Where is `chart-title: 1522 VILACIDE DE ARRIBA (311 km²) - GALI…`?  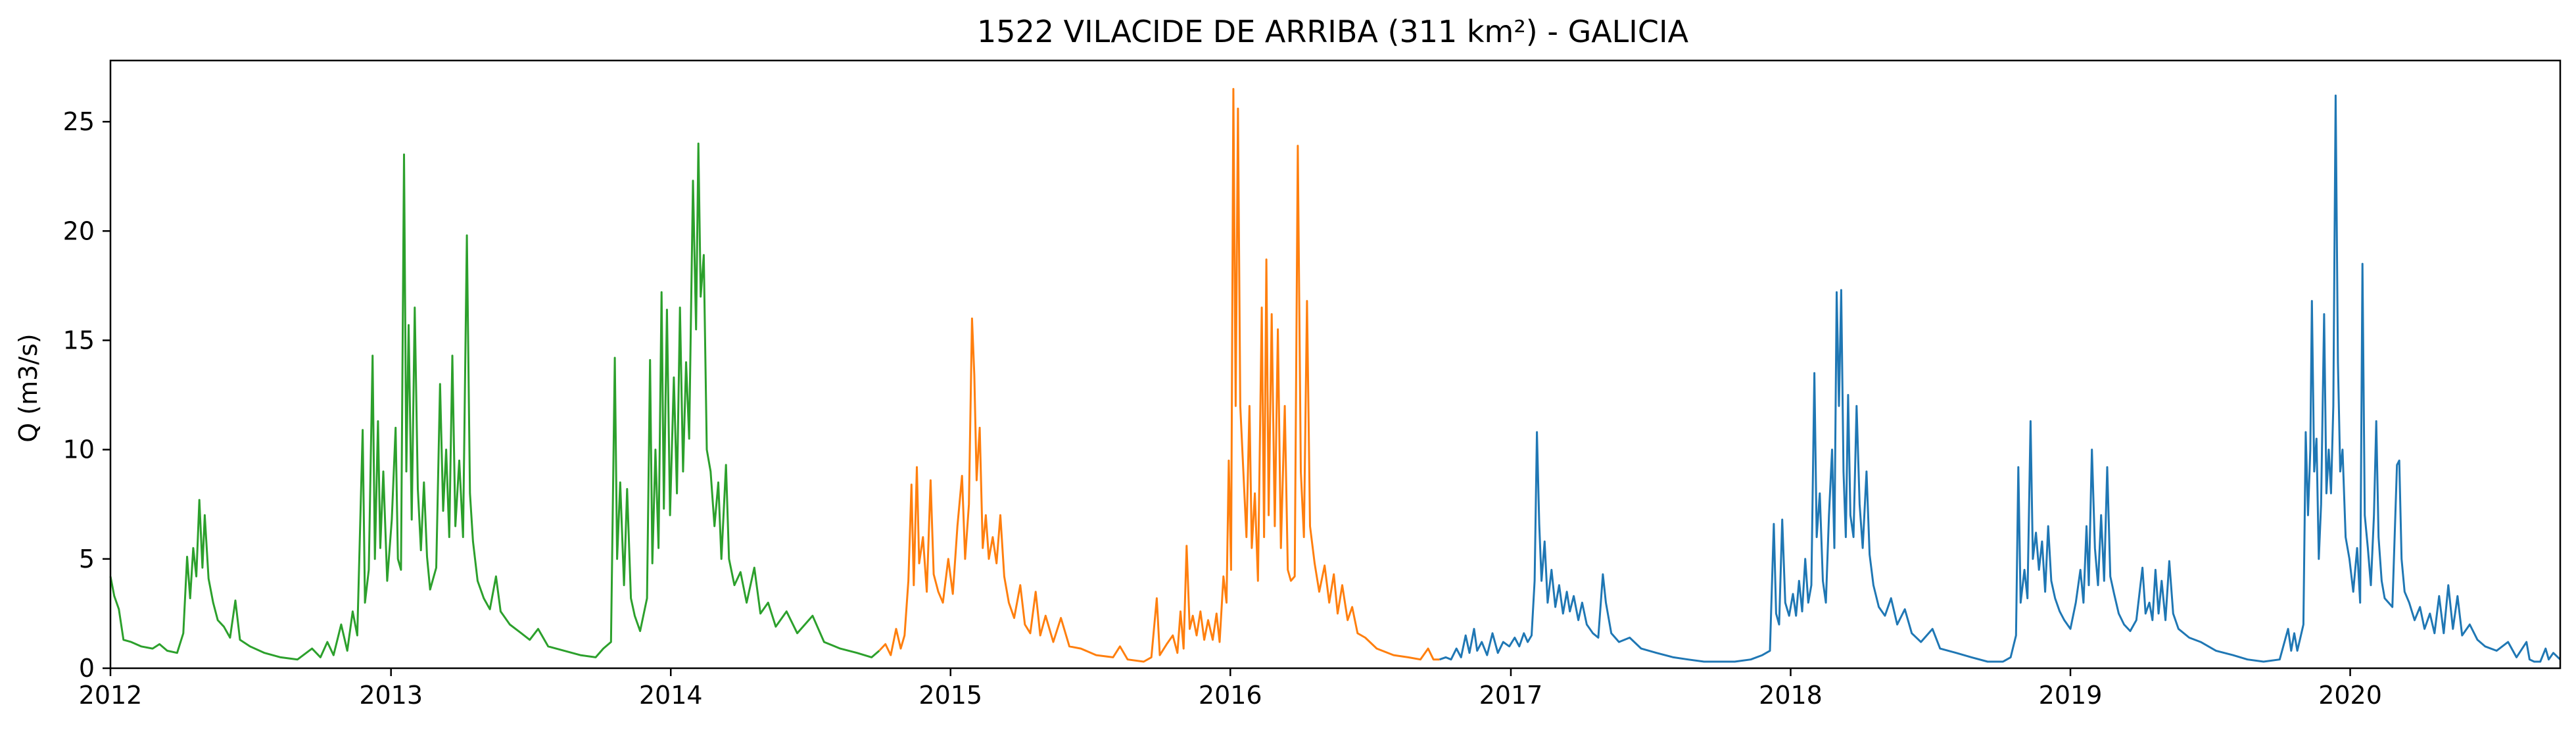 chart-title: 1522 VILACIDE DE ARRIBA (311 km²) - GALI… is located at coordinates (1333, 32).